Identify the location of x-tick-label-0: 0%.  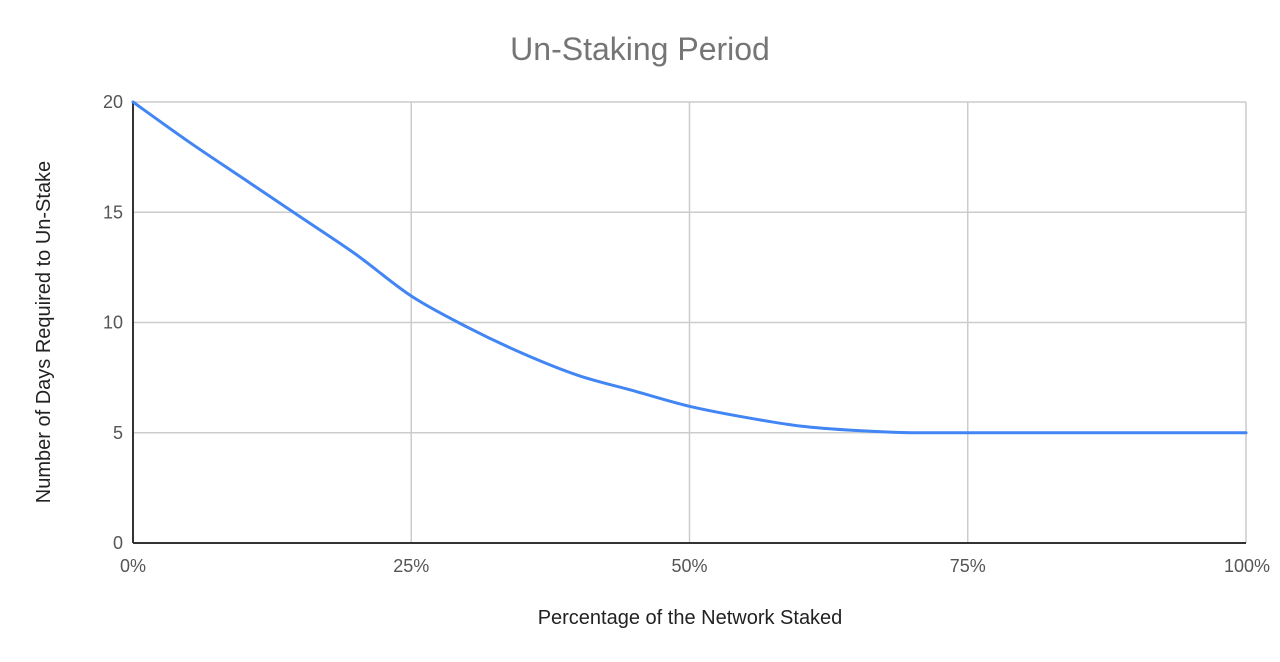
(133, 566).